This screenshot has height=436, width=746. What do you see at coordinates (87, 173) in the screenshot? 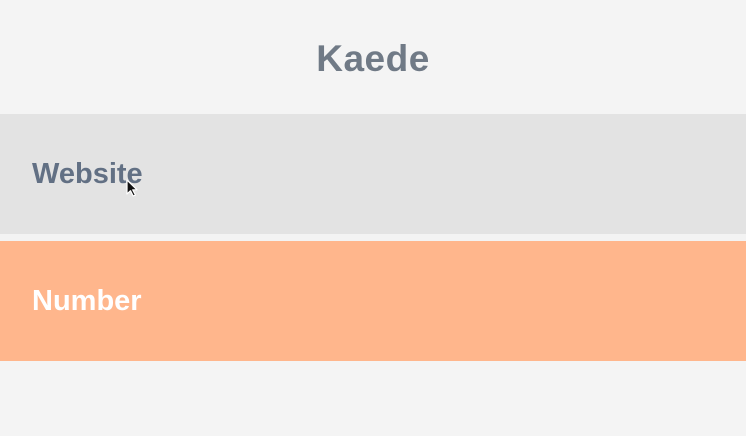
I see `website-label: Website` at bounding box center [87, 173].